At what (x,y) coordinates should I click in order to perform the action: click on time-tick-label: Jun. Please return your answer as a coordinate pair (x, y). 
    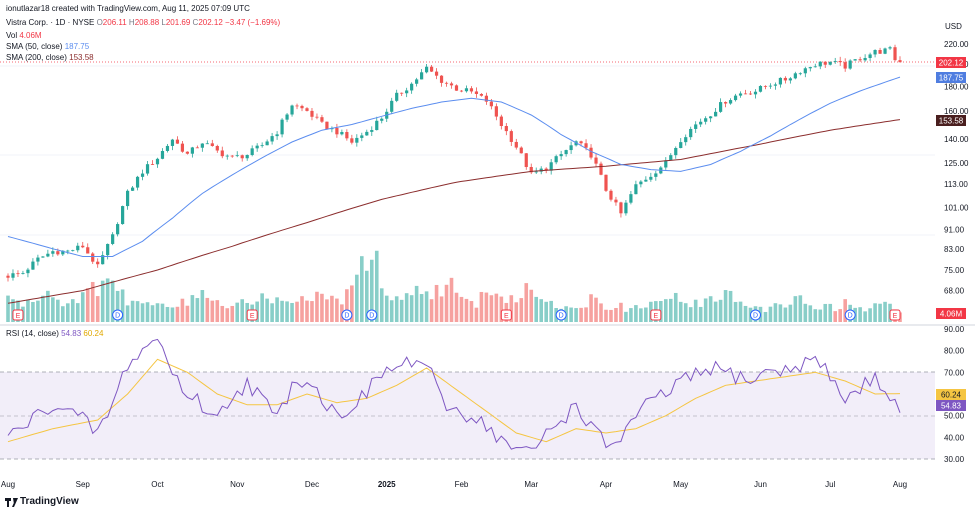
    Looking at the image, I should click on (760, 484).